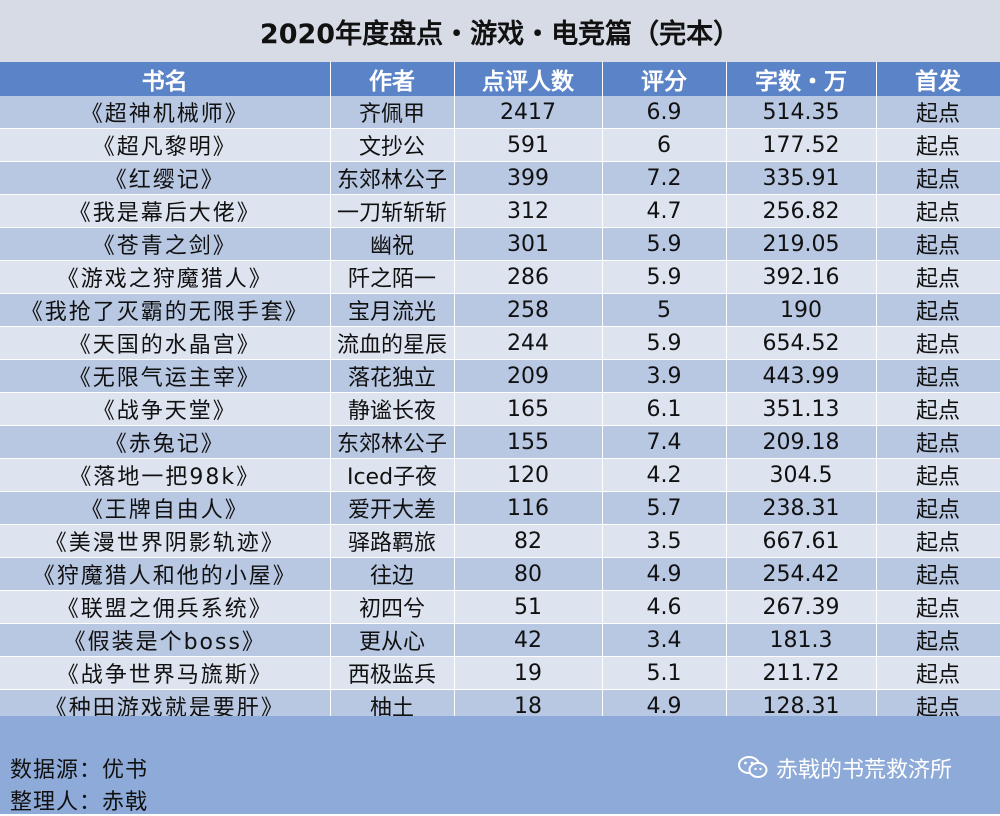  Describe the element at coordinates (500, 409) in the screenshot. I see `table-row: 《战争天堂》 静谧长夜 165 6.1 351.13 起点` at that location.